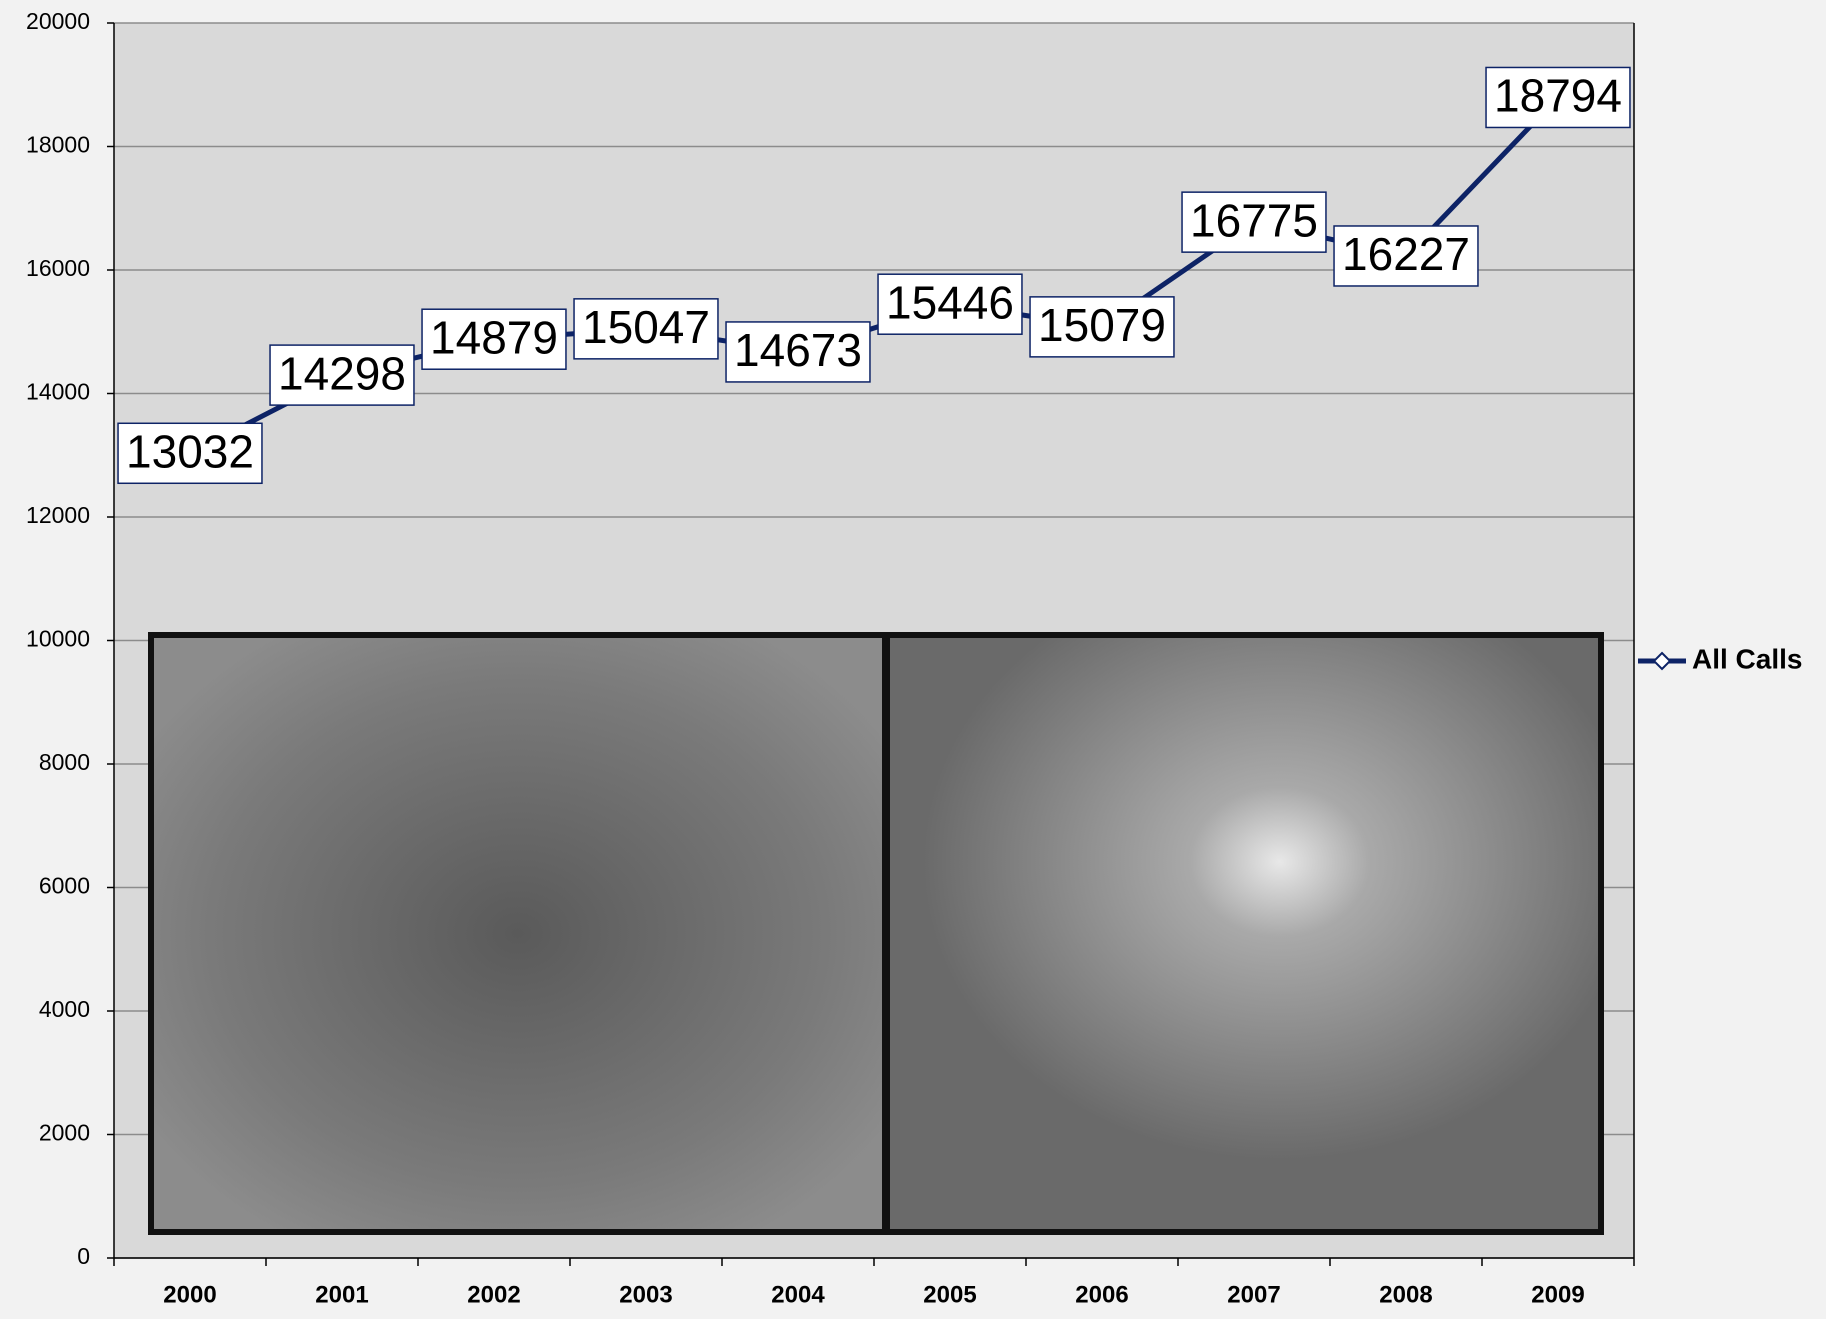  What do you see at coordinates (189, 1294) in the screenshot?
I see `x-tick-label: 2000` at bounding box center [189, 1294].